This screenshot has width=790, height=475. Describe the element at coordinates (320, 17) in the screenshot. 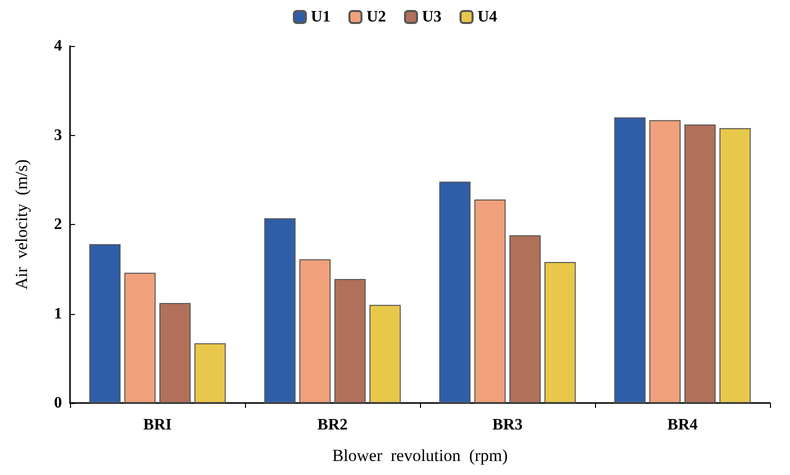

I see `legend-label: U1` at that location.